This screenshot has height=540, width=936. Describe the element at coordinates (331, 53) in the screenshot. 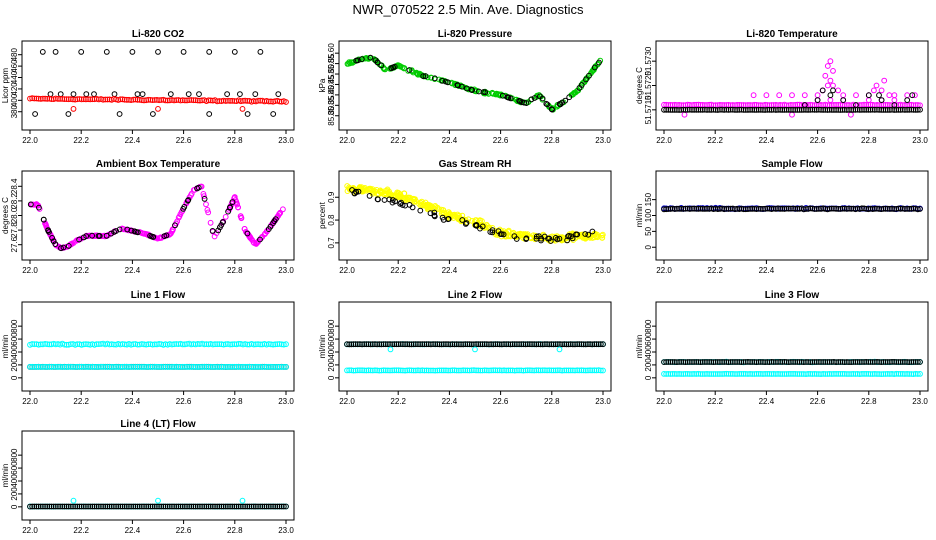

I see `y-tick-label: 85.60` at that location.